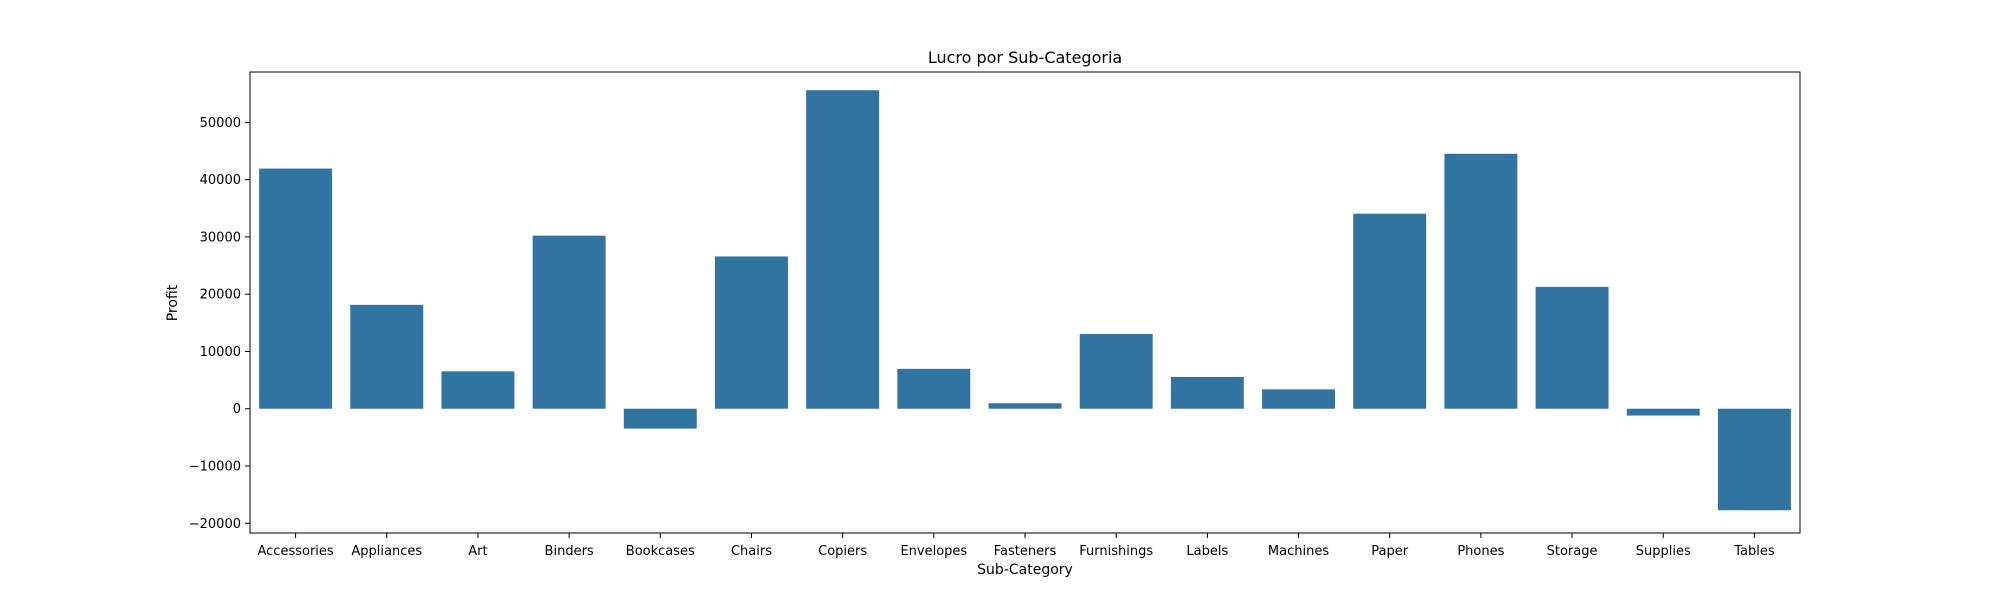  What do you see at coordinates (477, 551) in the screenshot?
I see `x-tick-label: Art` at bounding box center [477, 551].